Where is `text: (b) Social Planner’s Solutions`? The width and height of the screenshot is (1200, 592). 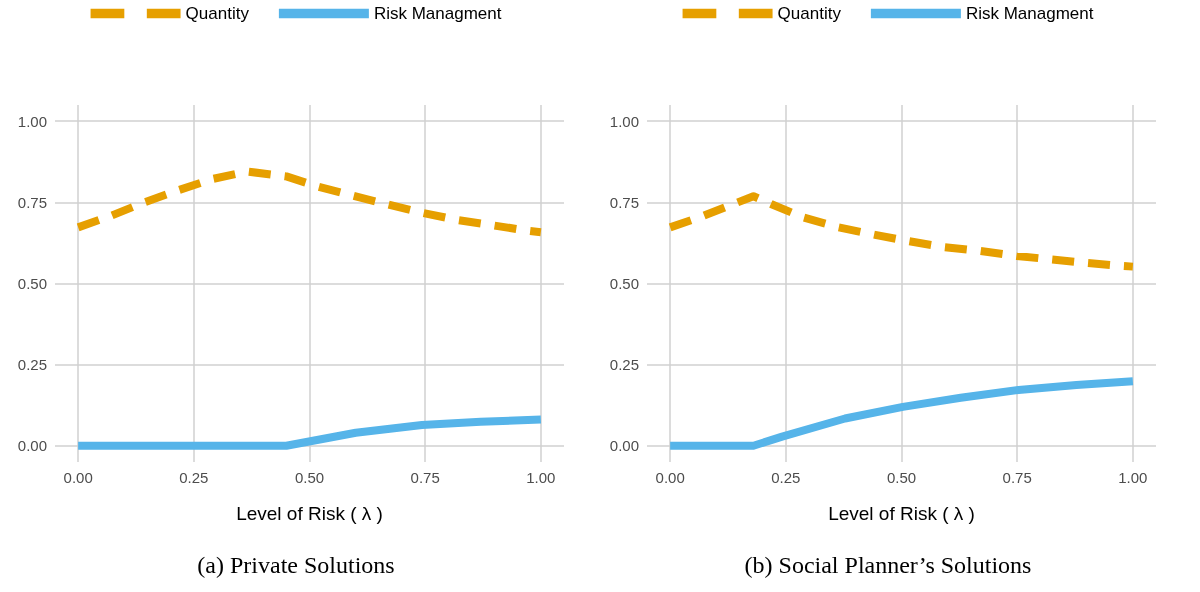
text: (b) Social Planner’s Solutions is located at coordinates (888, 565).